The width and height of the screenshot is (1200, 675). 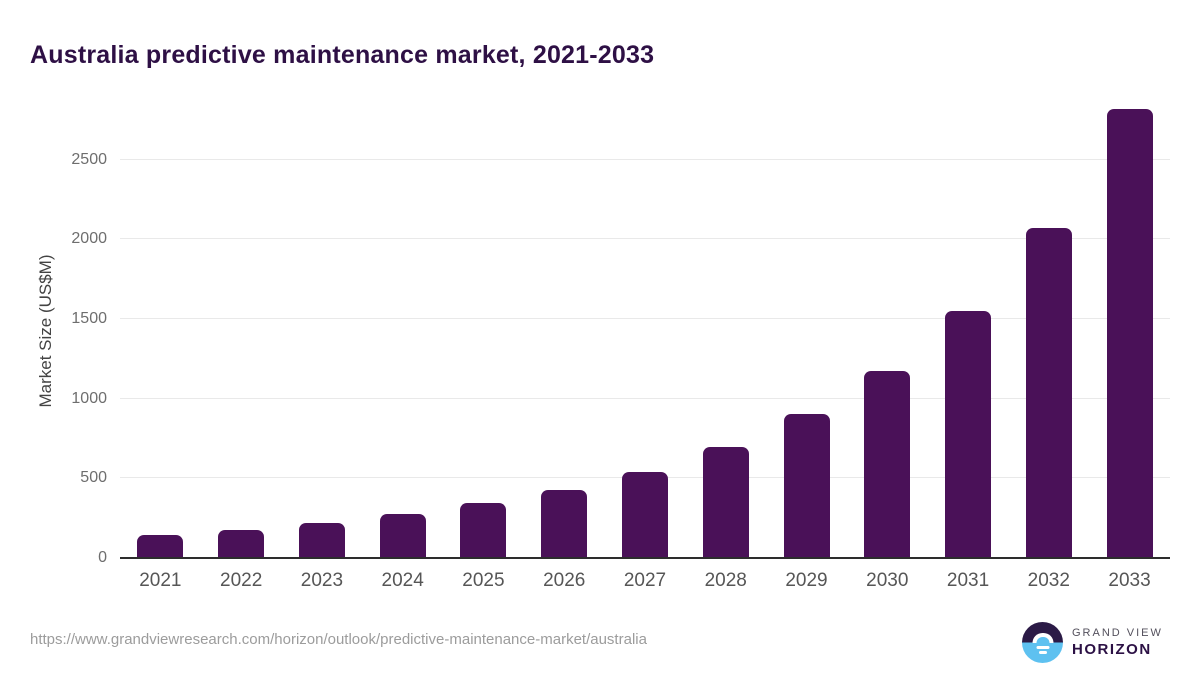 I want to click on bar-2025, so click(x=483, y=530).